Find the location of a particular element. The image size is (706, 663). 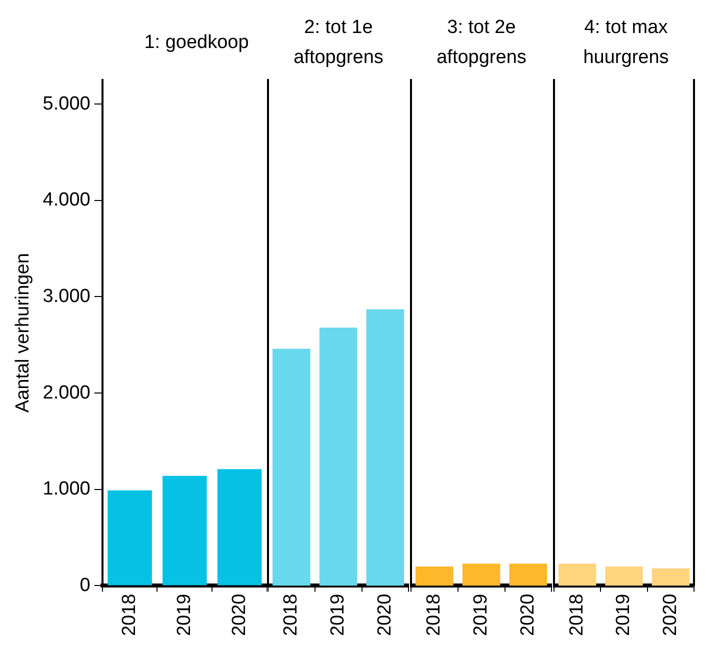

y-tick-label: 0 is located at coordinates (85, 585).